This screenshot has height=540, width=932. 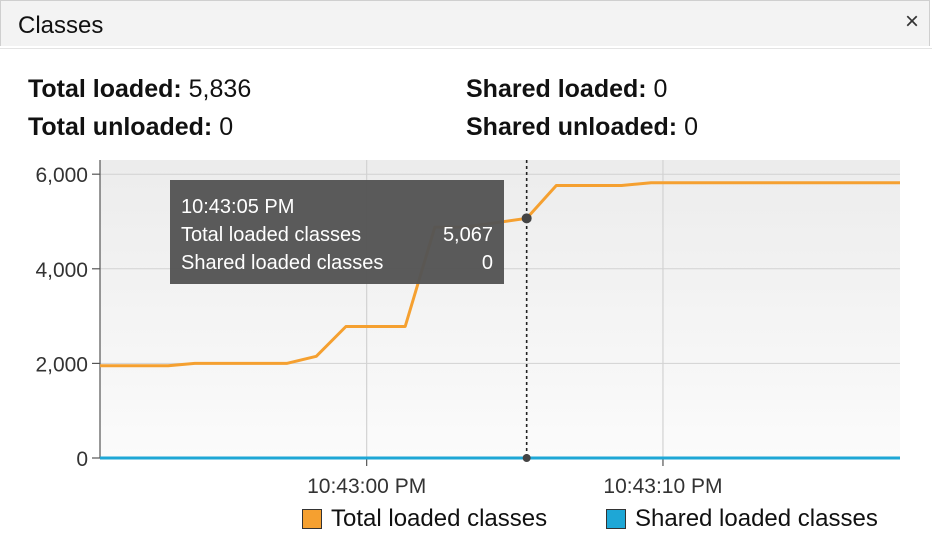 What do you see at coordinates (556, 89) in the screenshot?
I see `shared-loaded-label: Shared loaded:` at bounding box center [556, 89].